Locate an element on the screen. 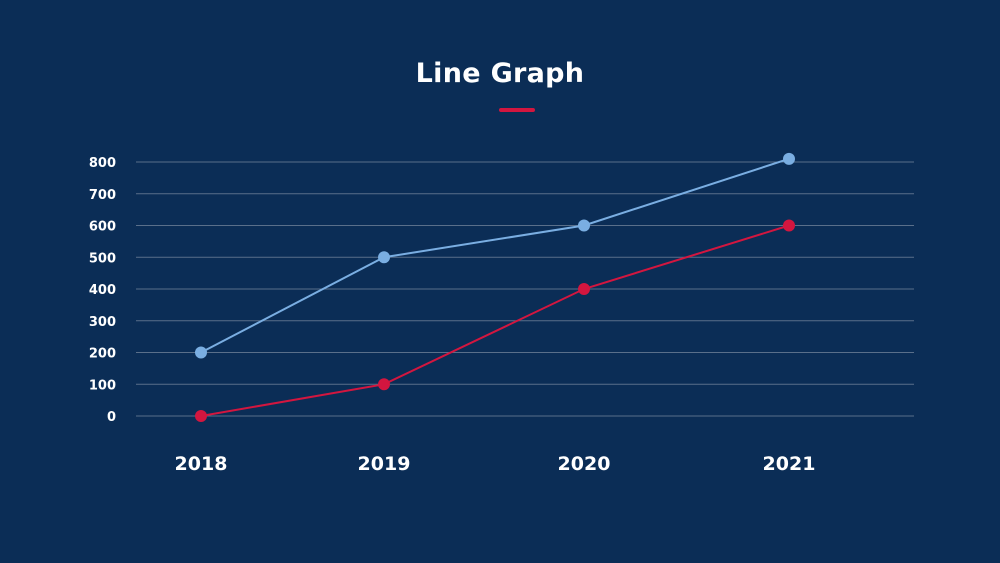  y-tick-label-0: 0 is located at coordinates (111, 417).